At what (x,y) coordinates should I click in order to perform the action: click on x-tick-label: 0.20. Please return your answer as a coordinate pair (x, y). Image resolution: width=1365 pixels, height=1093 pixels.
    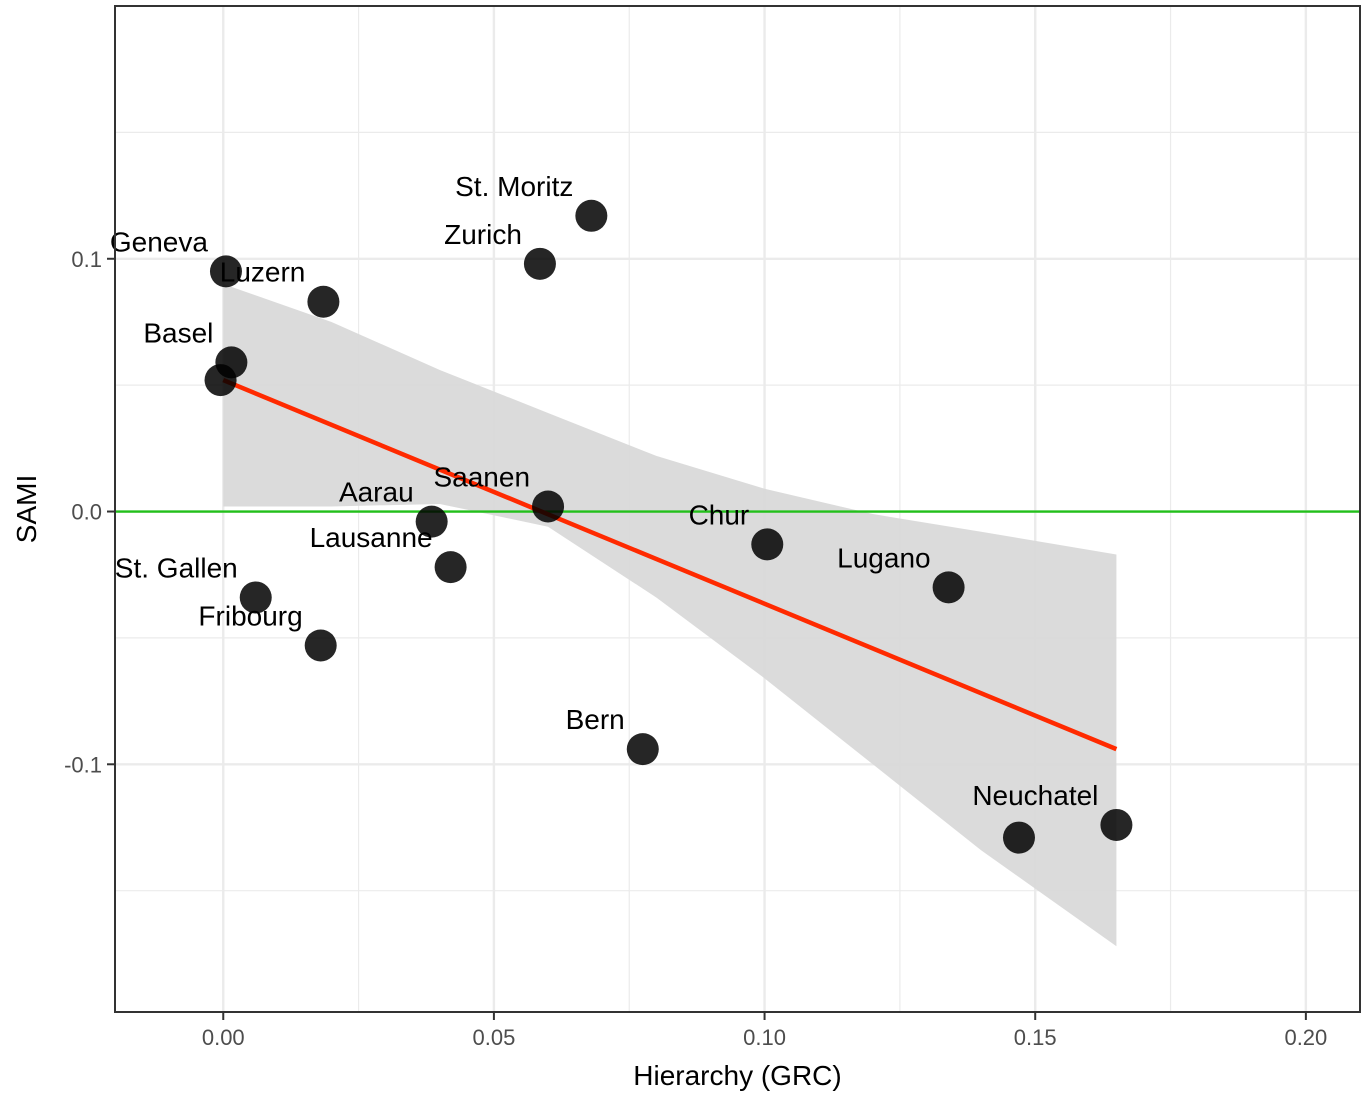
    Looking at the image, I should click on (1305, 1037).